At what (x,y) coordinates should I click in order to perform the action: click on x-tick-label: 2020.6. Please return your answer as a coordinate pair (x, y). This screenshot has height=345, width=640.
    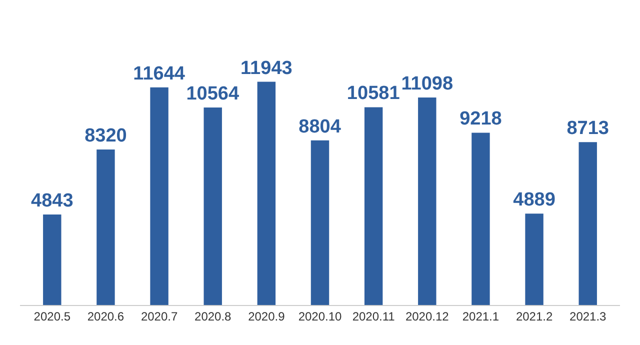
    Looking at the image, I should click on (105, 316).